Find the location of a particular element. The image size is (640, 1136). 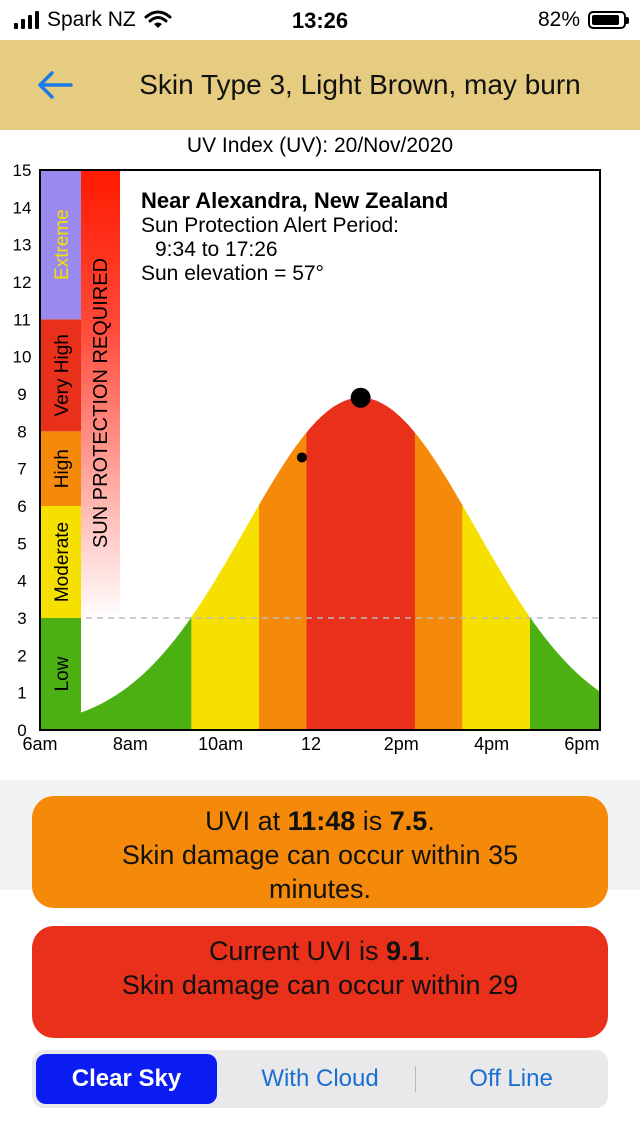

nav-header: Skin Type 3, Light Brown, may burn is located at coordinates (320, 85).